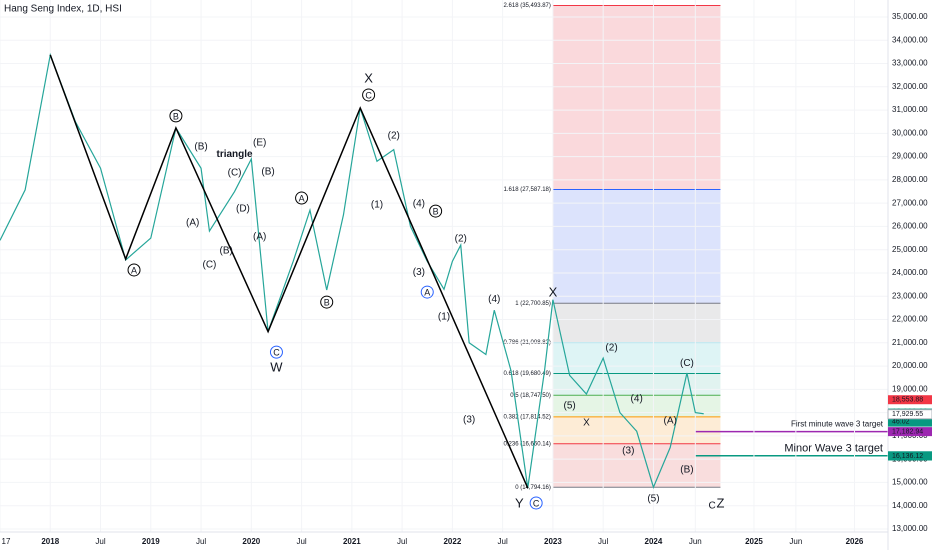  I want to click on x-tick-label: 2019, so click(151, 541).